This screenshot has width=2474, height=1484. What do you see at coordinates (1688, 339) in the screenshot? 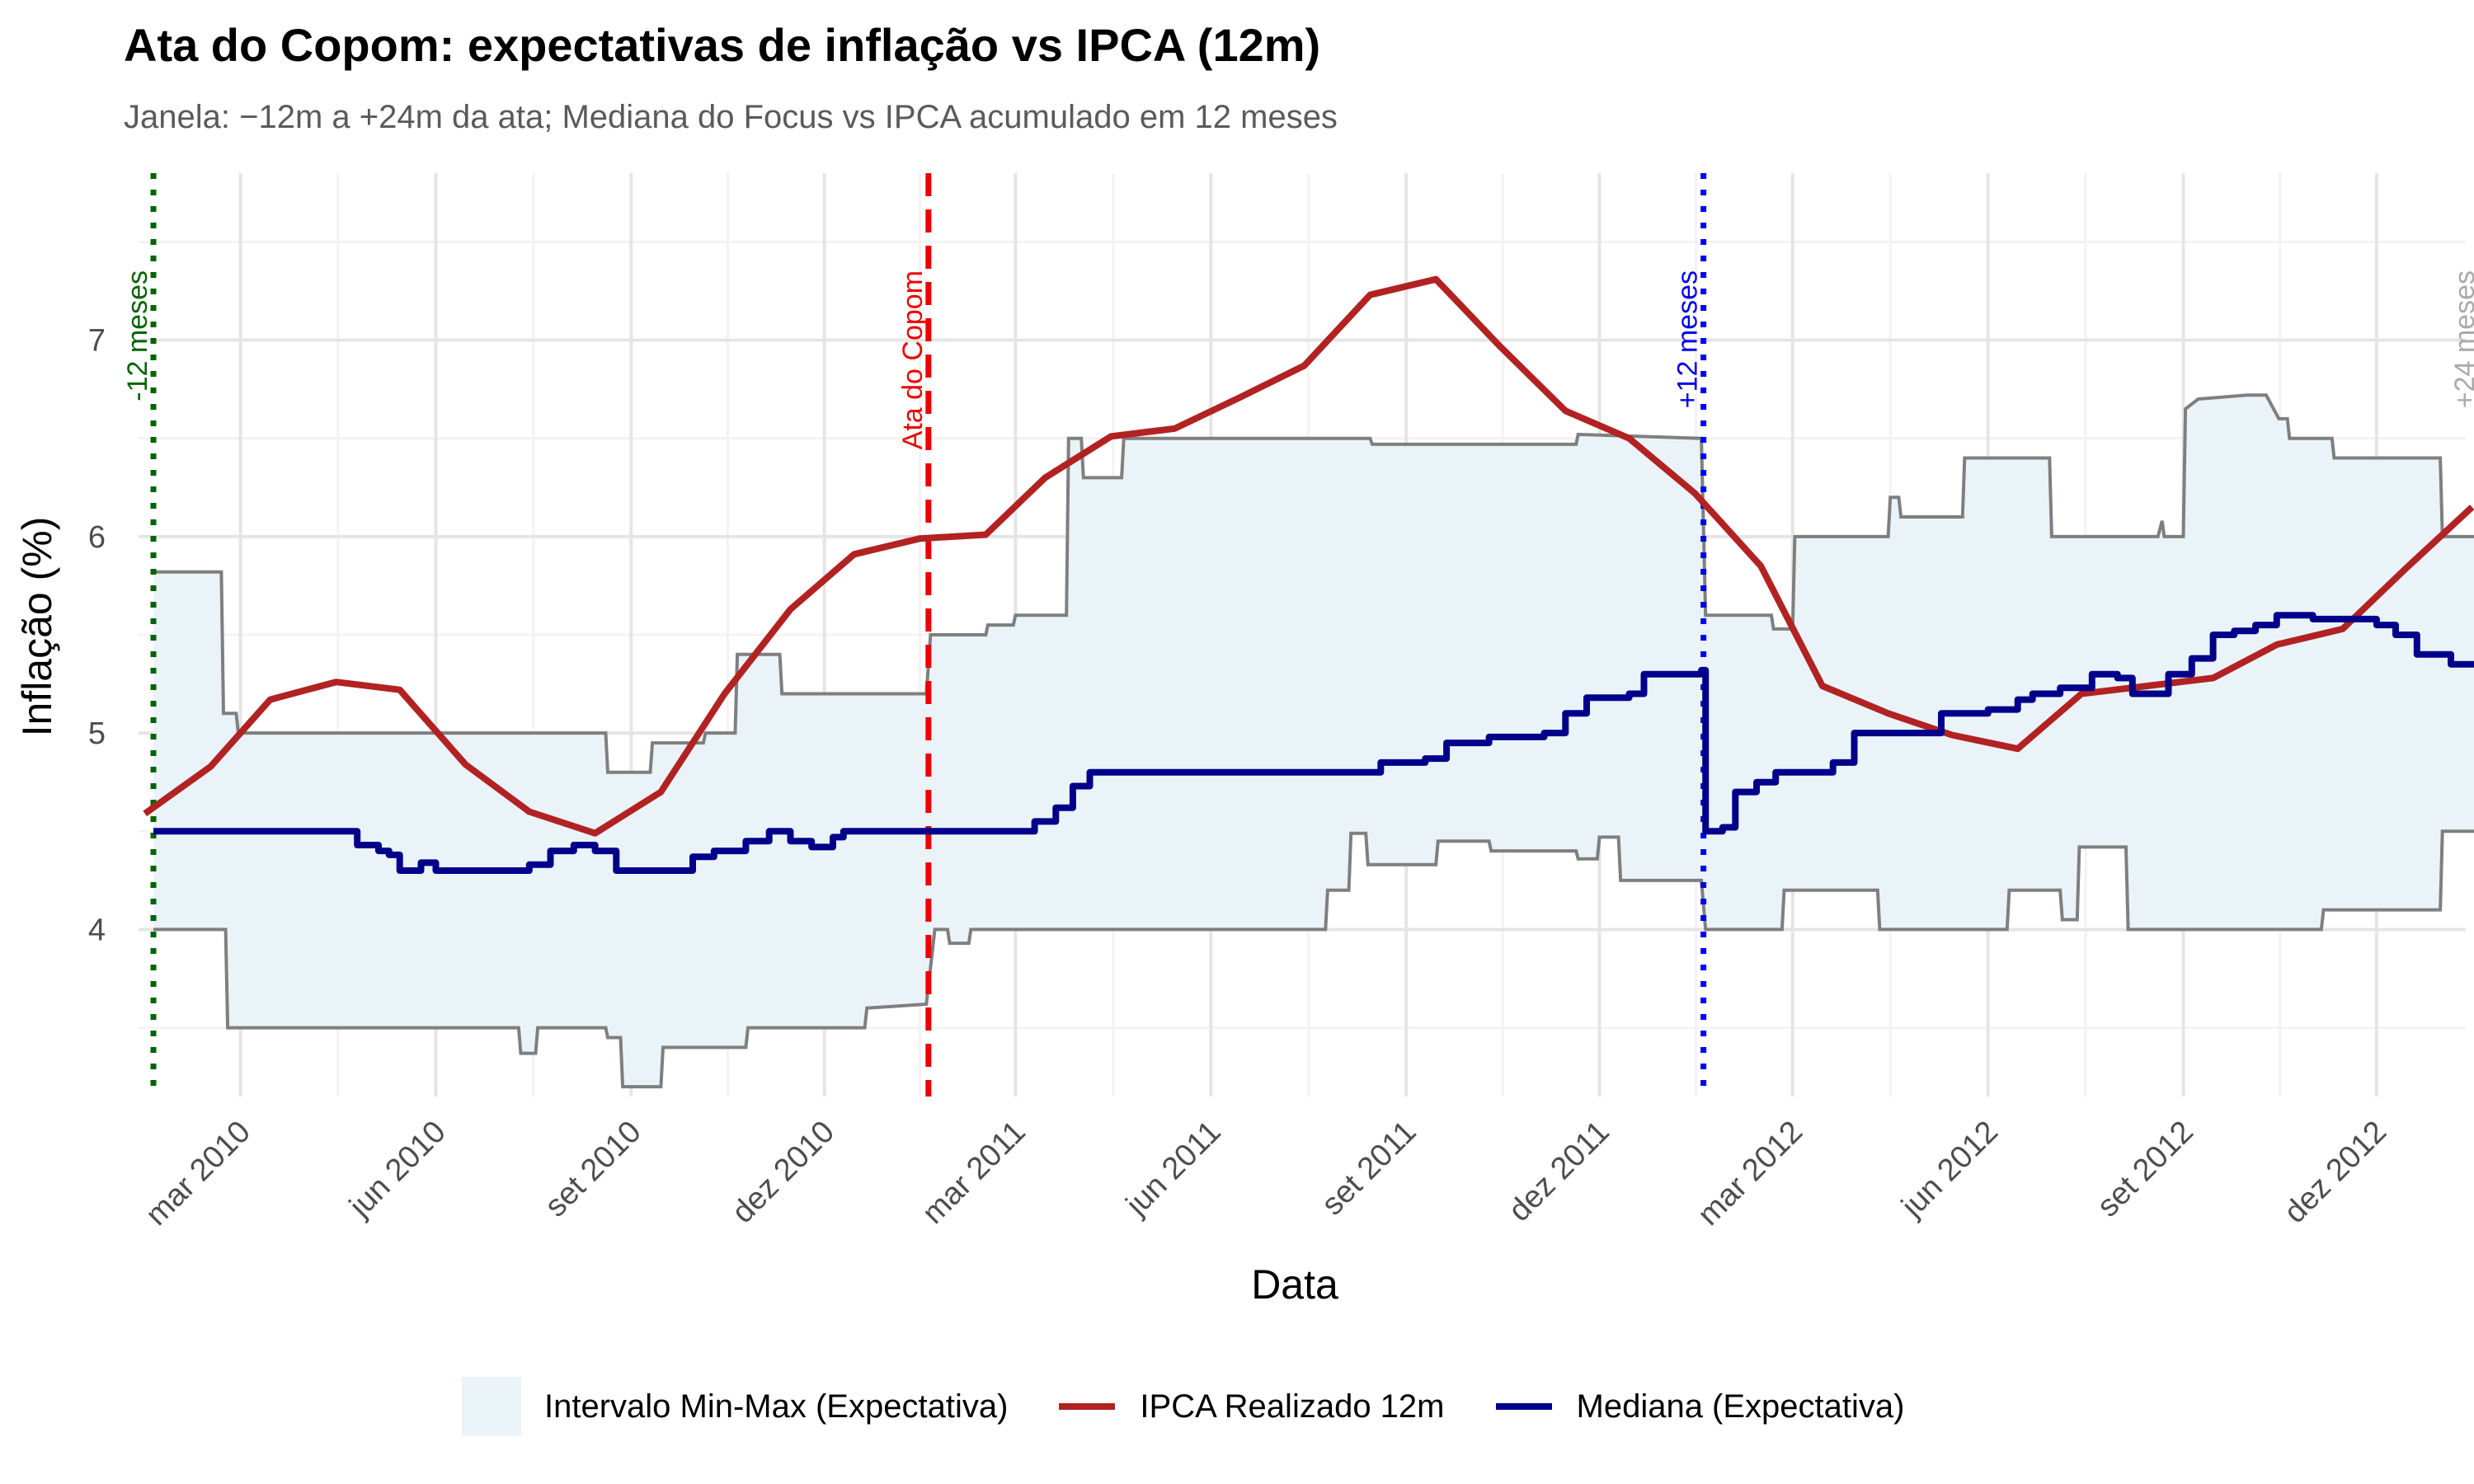
I see `vline-label: +12 meses` at bounding box center [1688, 339].